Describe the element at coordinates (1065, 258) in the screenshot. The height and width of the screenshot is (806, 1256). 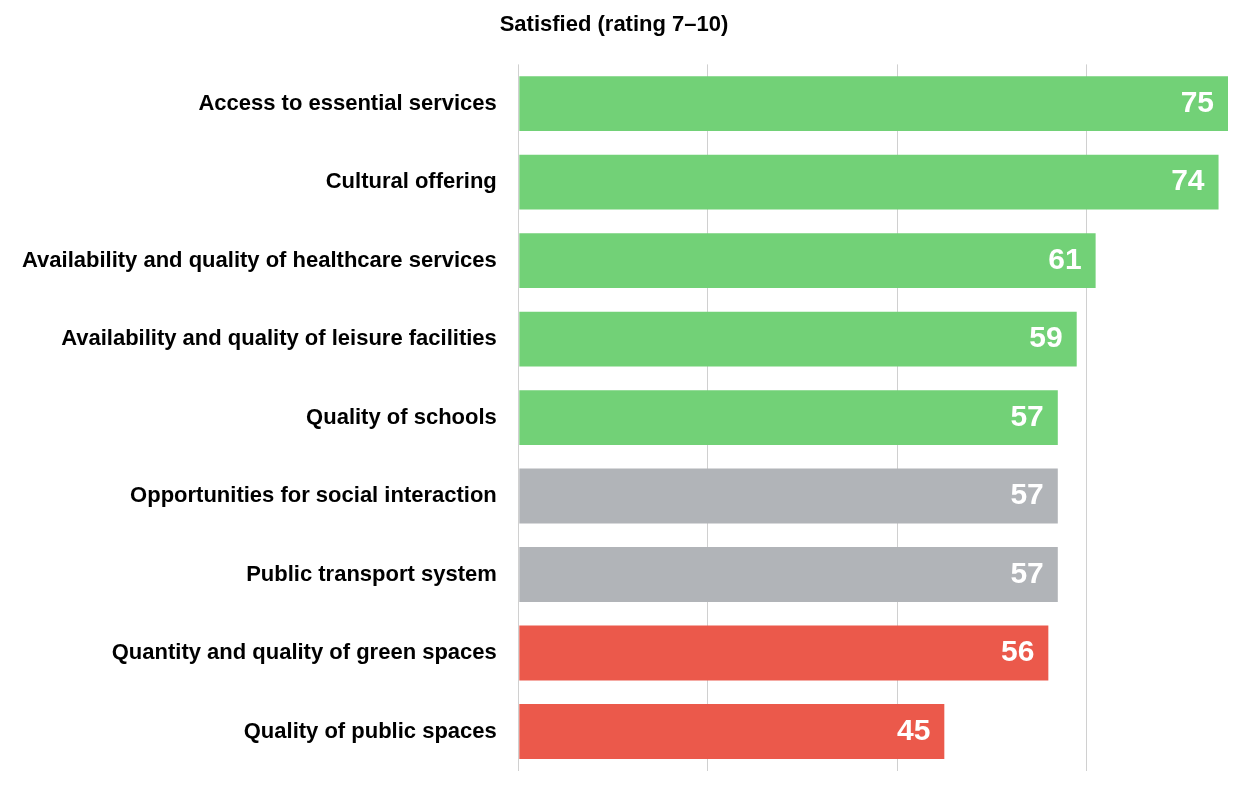
I see `data-label: 61` at that location.